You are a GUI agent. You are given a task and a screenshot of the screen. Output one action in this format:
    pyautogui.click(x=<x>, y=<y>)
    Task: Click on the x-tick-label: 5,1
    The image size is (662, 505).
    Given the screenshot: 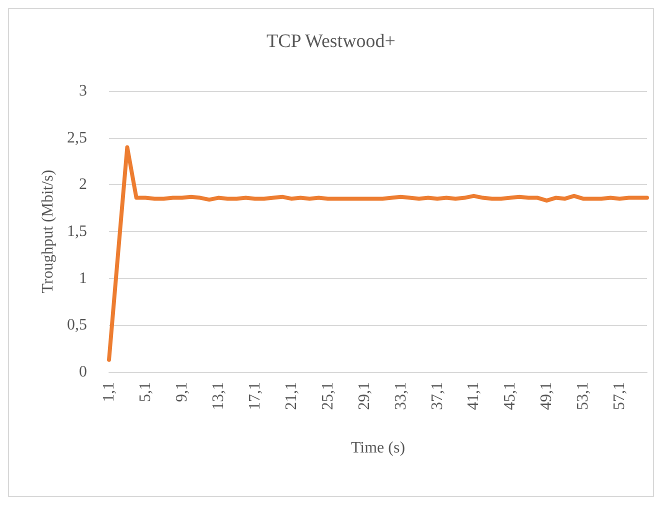 What is the action you would take?
    pyautogui.click(x=145, y=392)
    